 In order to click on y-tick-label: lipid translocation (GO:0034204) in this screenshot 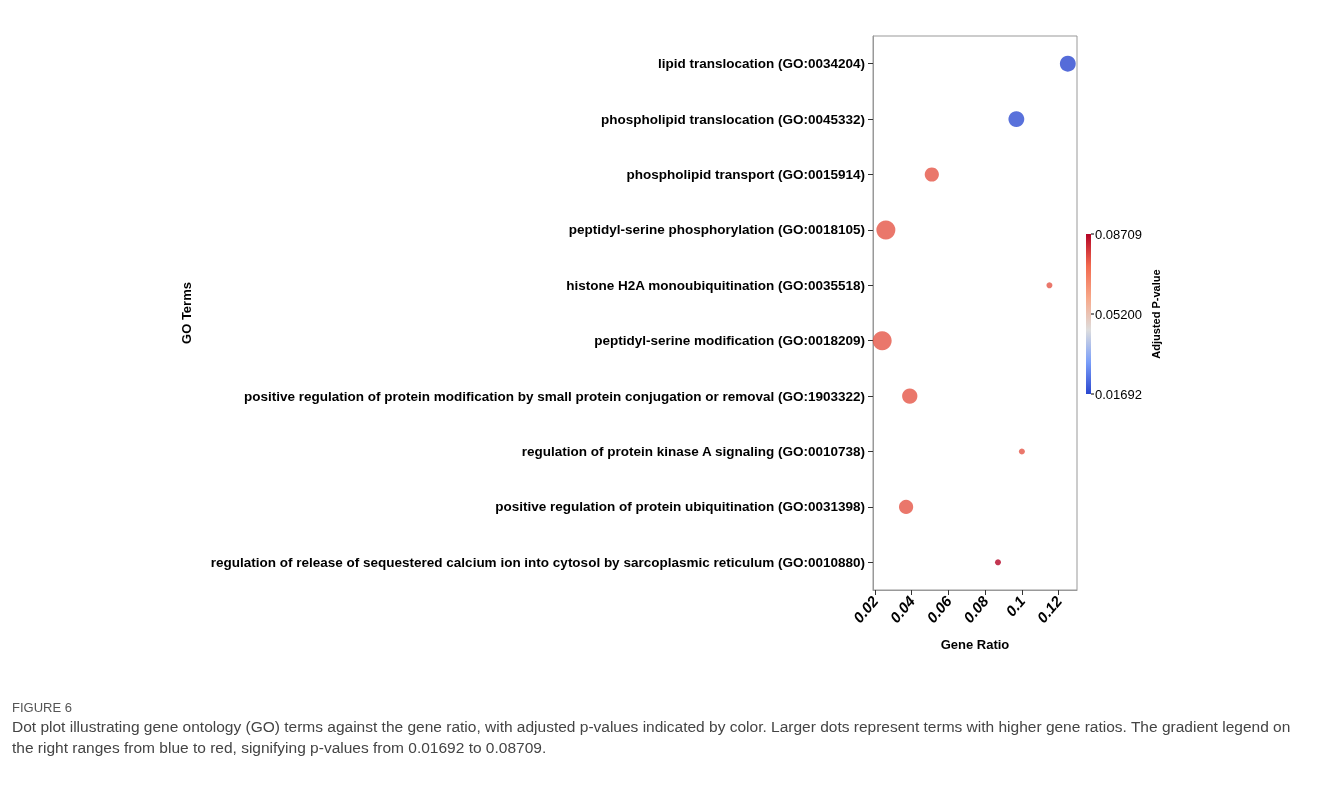, I will do `click(761, 64)`.